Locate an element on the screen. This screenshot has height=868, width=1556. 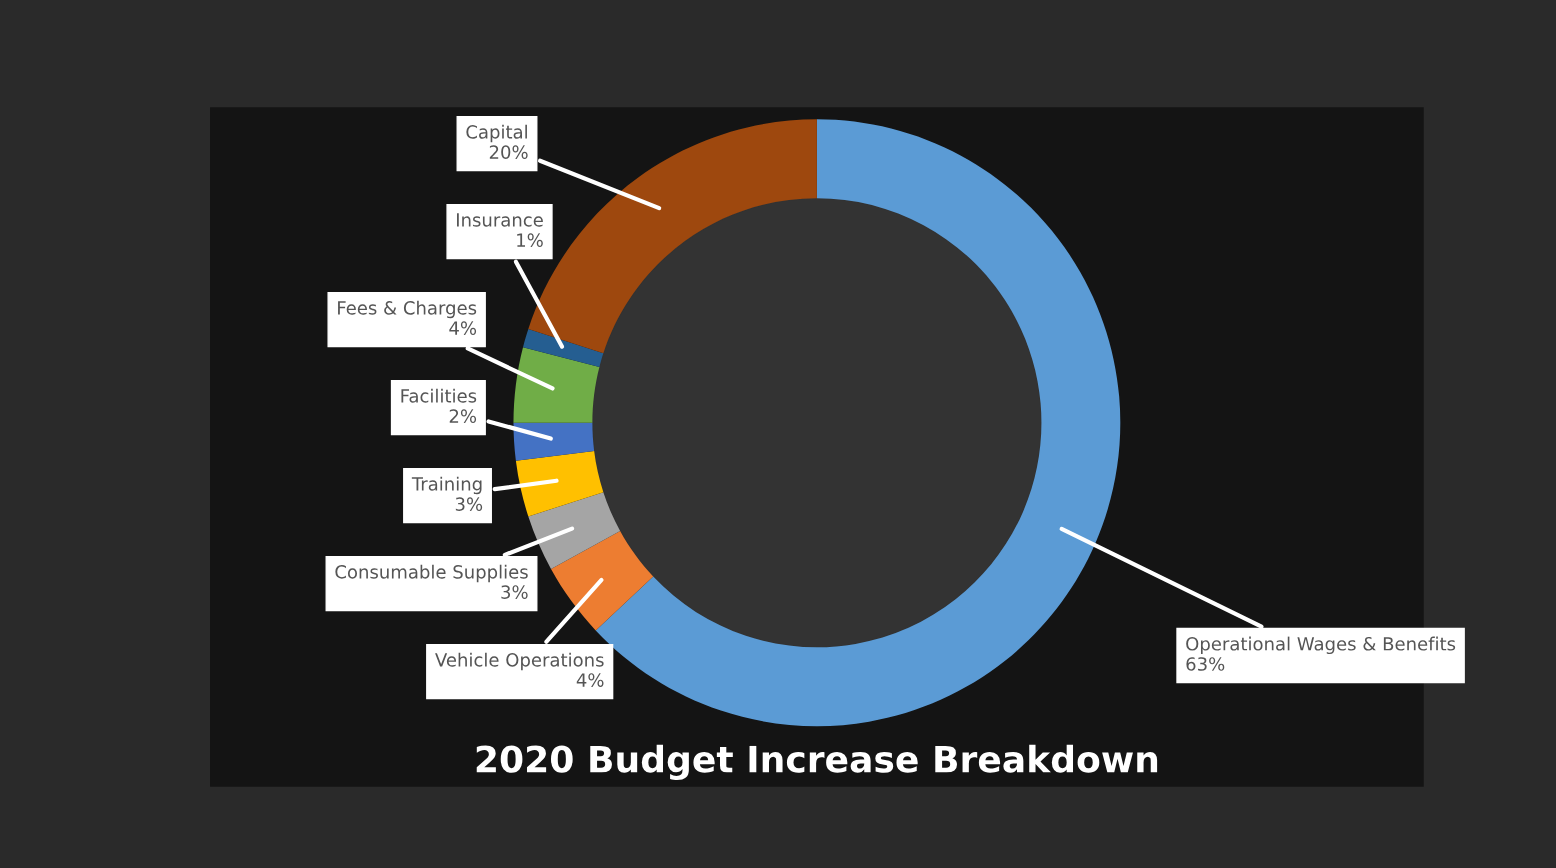
data-label: 20% is located at coordinates (508, 152).